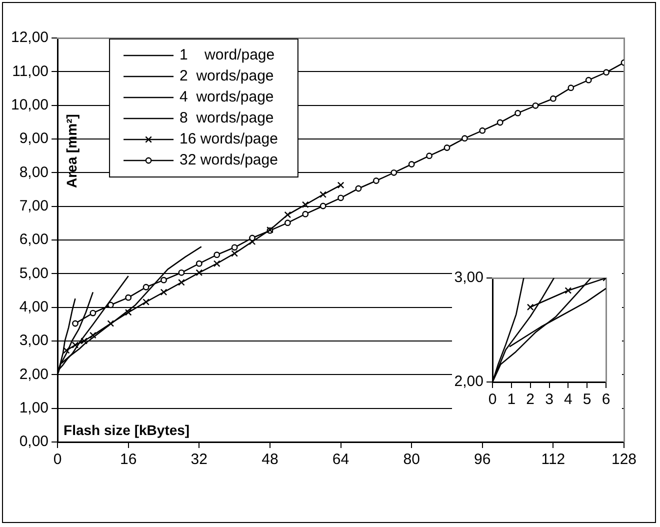 Image resolution: width=660 pixels, height=527 pixels. I want to click on x-tick-label: 6, so click(606, 399).